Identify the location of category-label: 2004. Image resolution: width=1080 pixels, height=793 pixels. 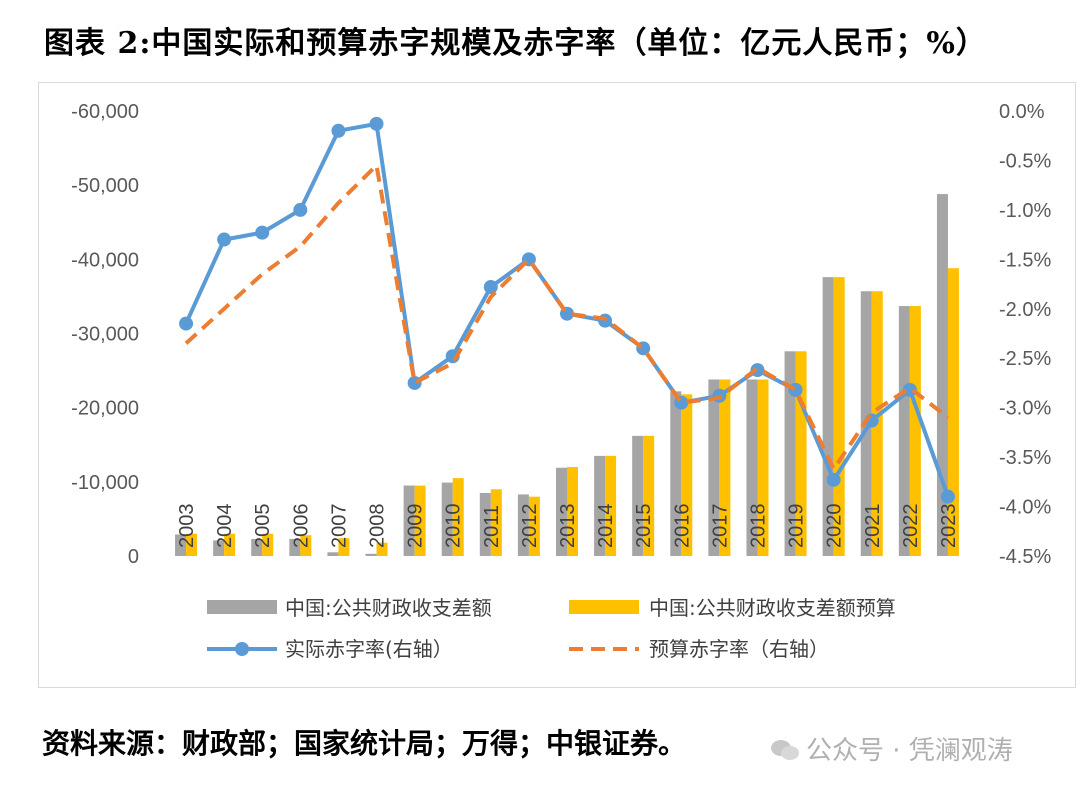
(225, 526).